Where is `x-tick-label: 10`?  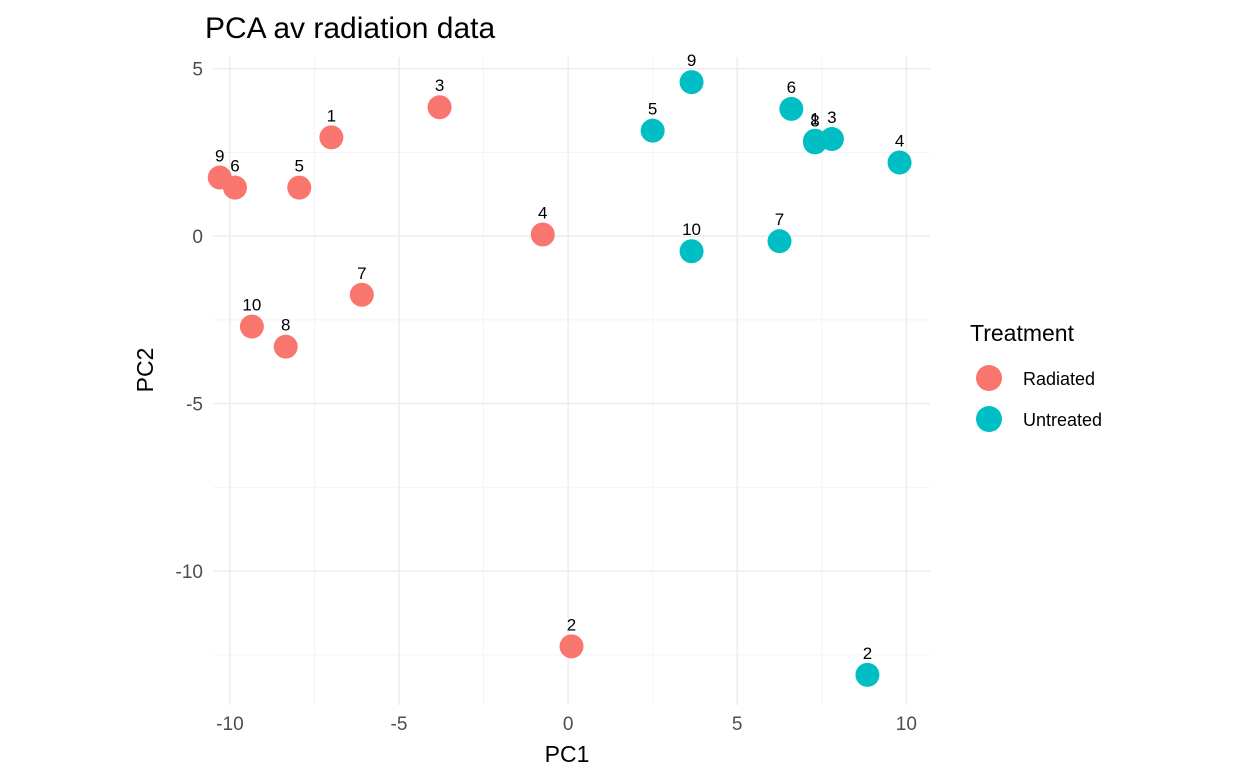
x-tick-label: 10 is located at coordinates (906, 724).